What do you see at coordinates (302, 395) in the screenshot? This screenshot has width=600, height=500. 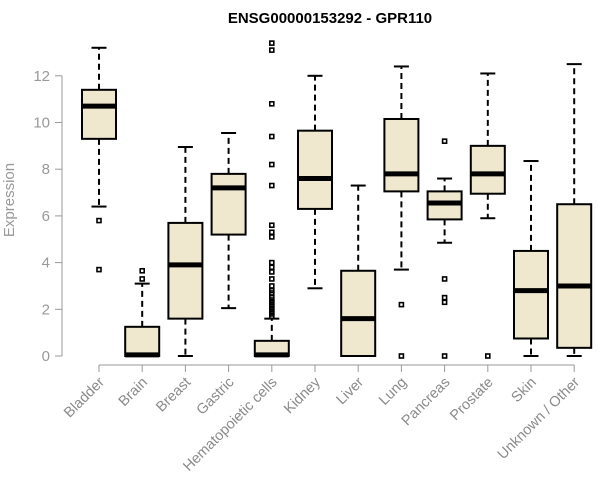 I see `x-tick-label: Kidney` at bounding box center [302, 395].